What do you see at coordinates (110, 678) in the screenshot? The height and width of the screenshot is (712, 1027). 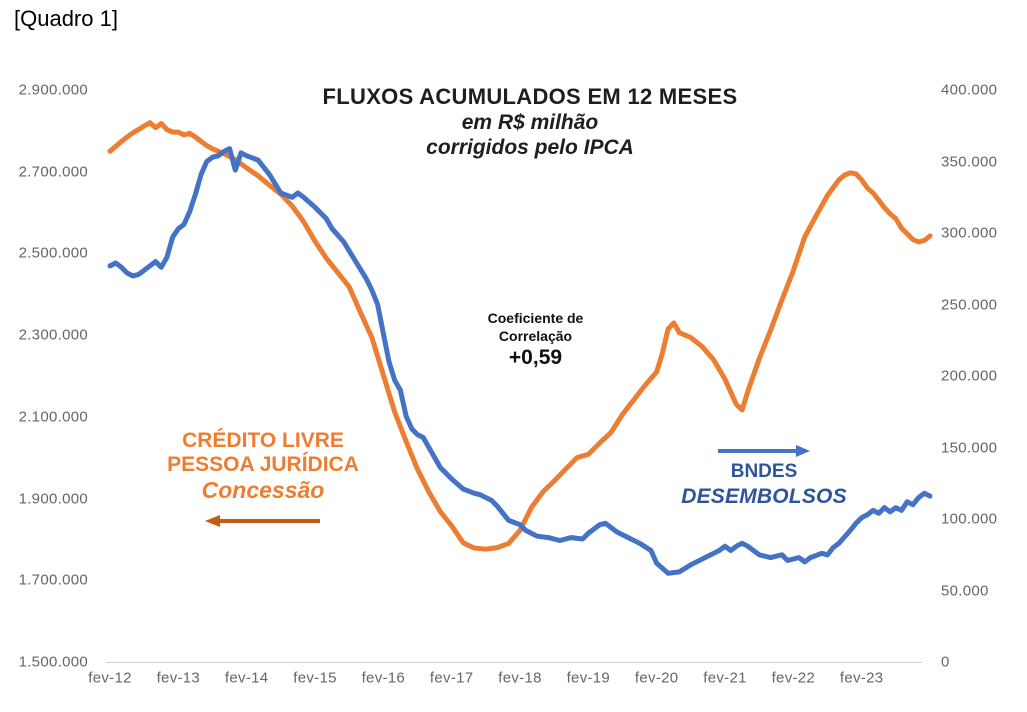 I see `axis-tick-label: fev-12` at bounding box center [110, 678].